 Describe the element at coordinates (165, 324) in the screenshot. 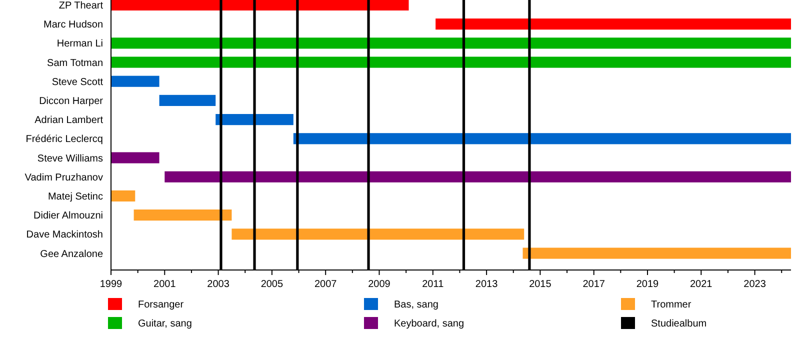

I see `legend-label: Guitar, sang` at that location.